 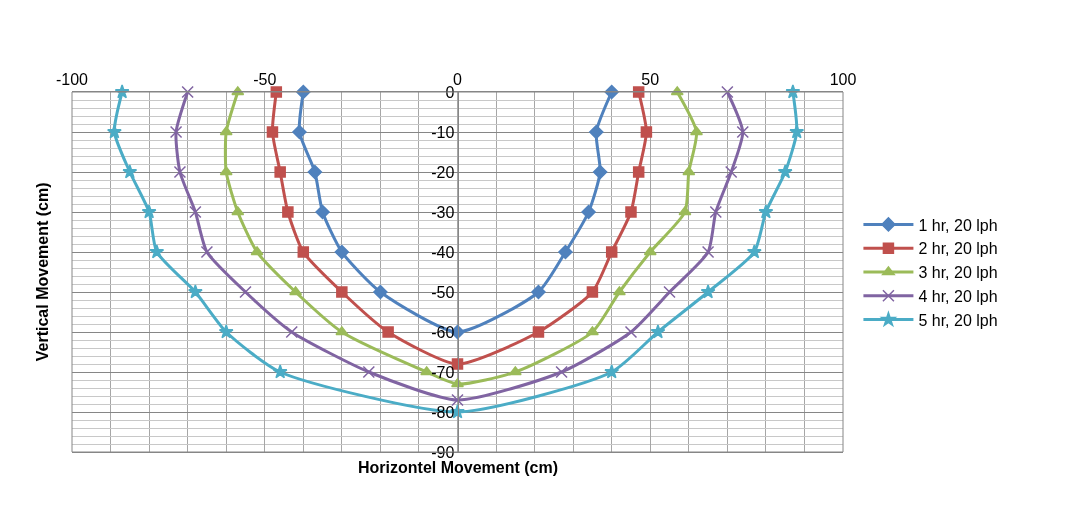 I want to click on x-tick-label: 50, so click(x=650, y=79).